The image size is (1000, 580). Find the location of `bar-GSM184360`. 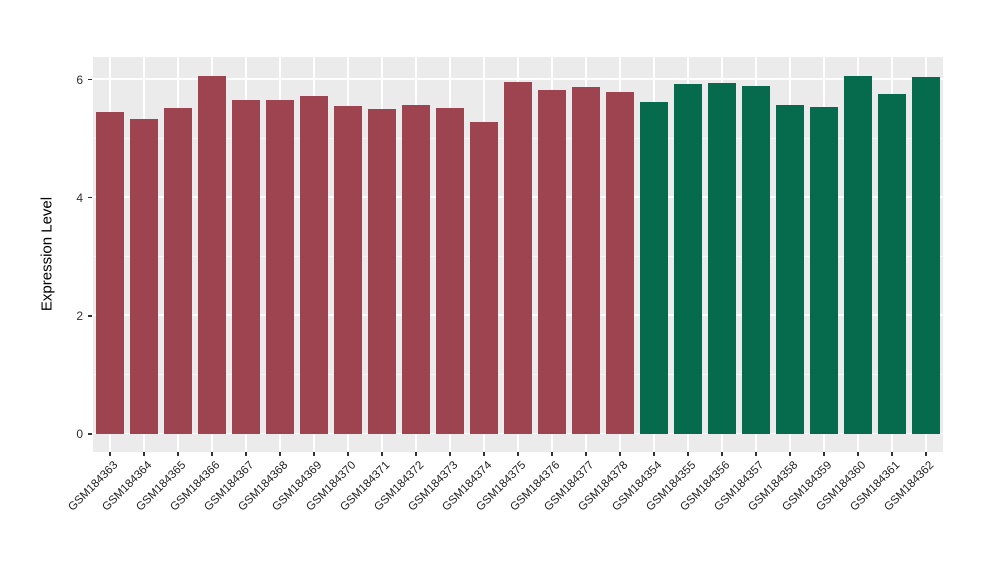

bar-GSM184360 is located at coordinates (858, 255).